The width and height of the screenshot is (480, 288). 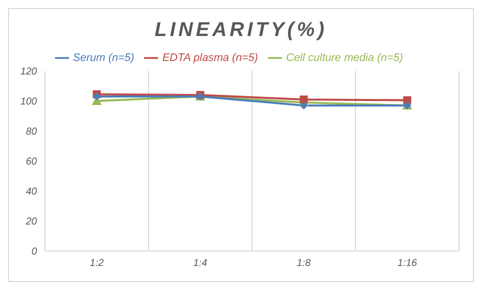 I want to click on x-tick-label: 1:2, so click(x=97, y=264).